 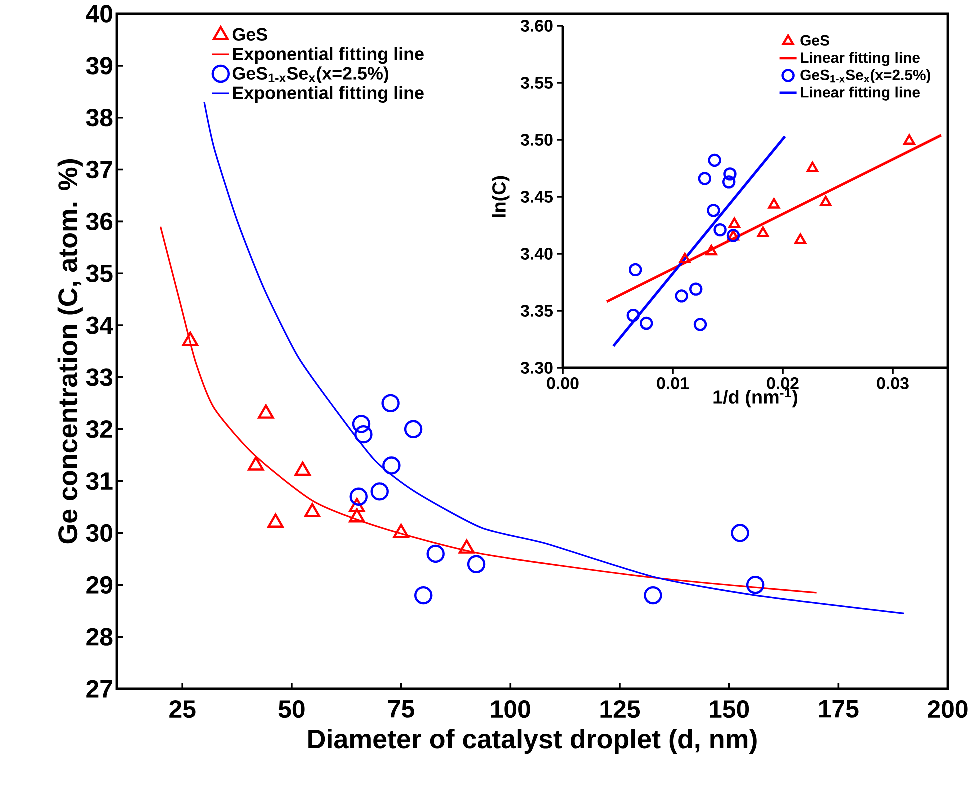 What do you see at coordinates (536, 26) in the screenshot?
I see `y-tick-label: 3.60` at bounding box center [536, 26].